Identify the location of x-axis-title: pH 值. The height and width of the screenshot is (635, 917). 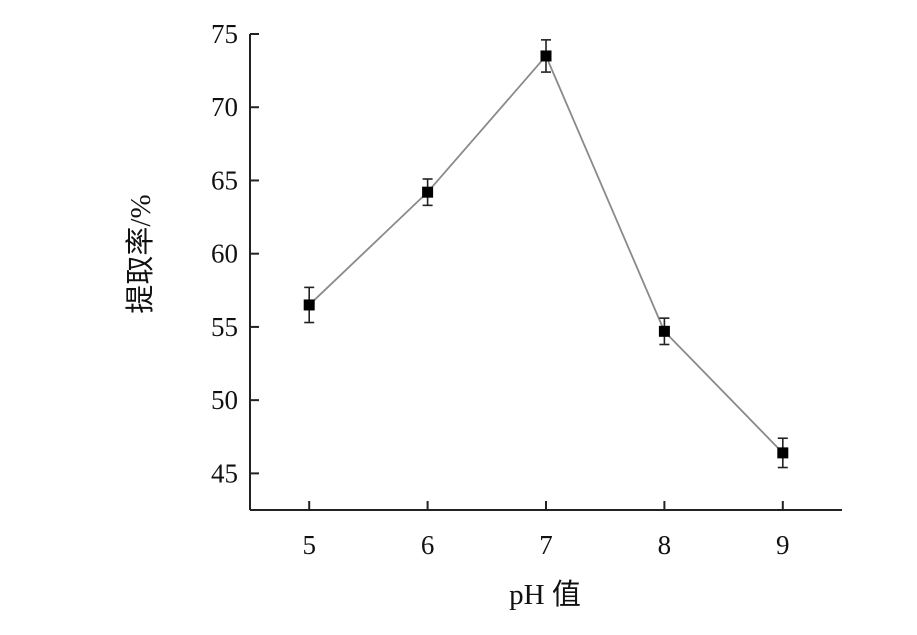
(545, 594).